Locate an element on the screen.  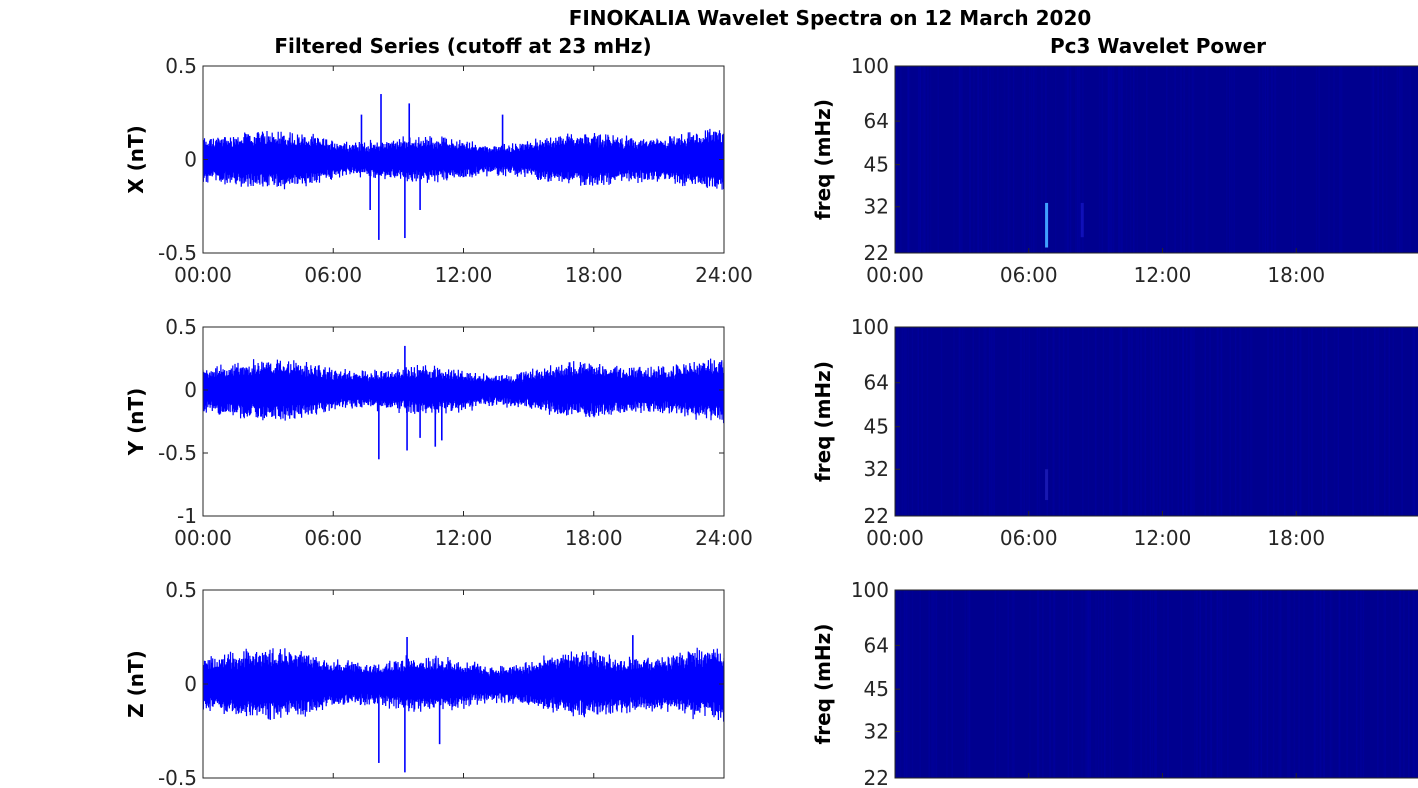
x-tick-label: 24:00 is located at coordinates (724, 275).